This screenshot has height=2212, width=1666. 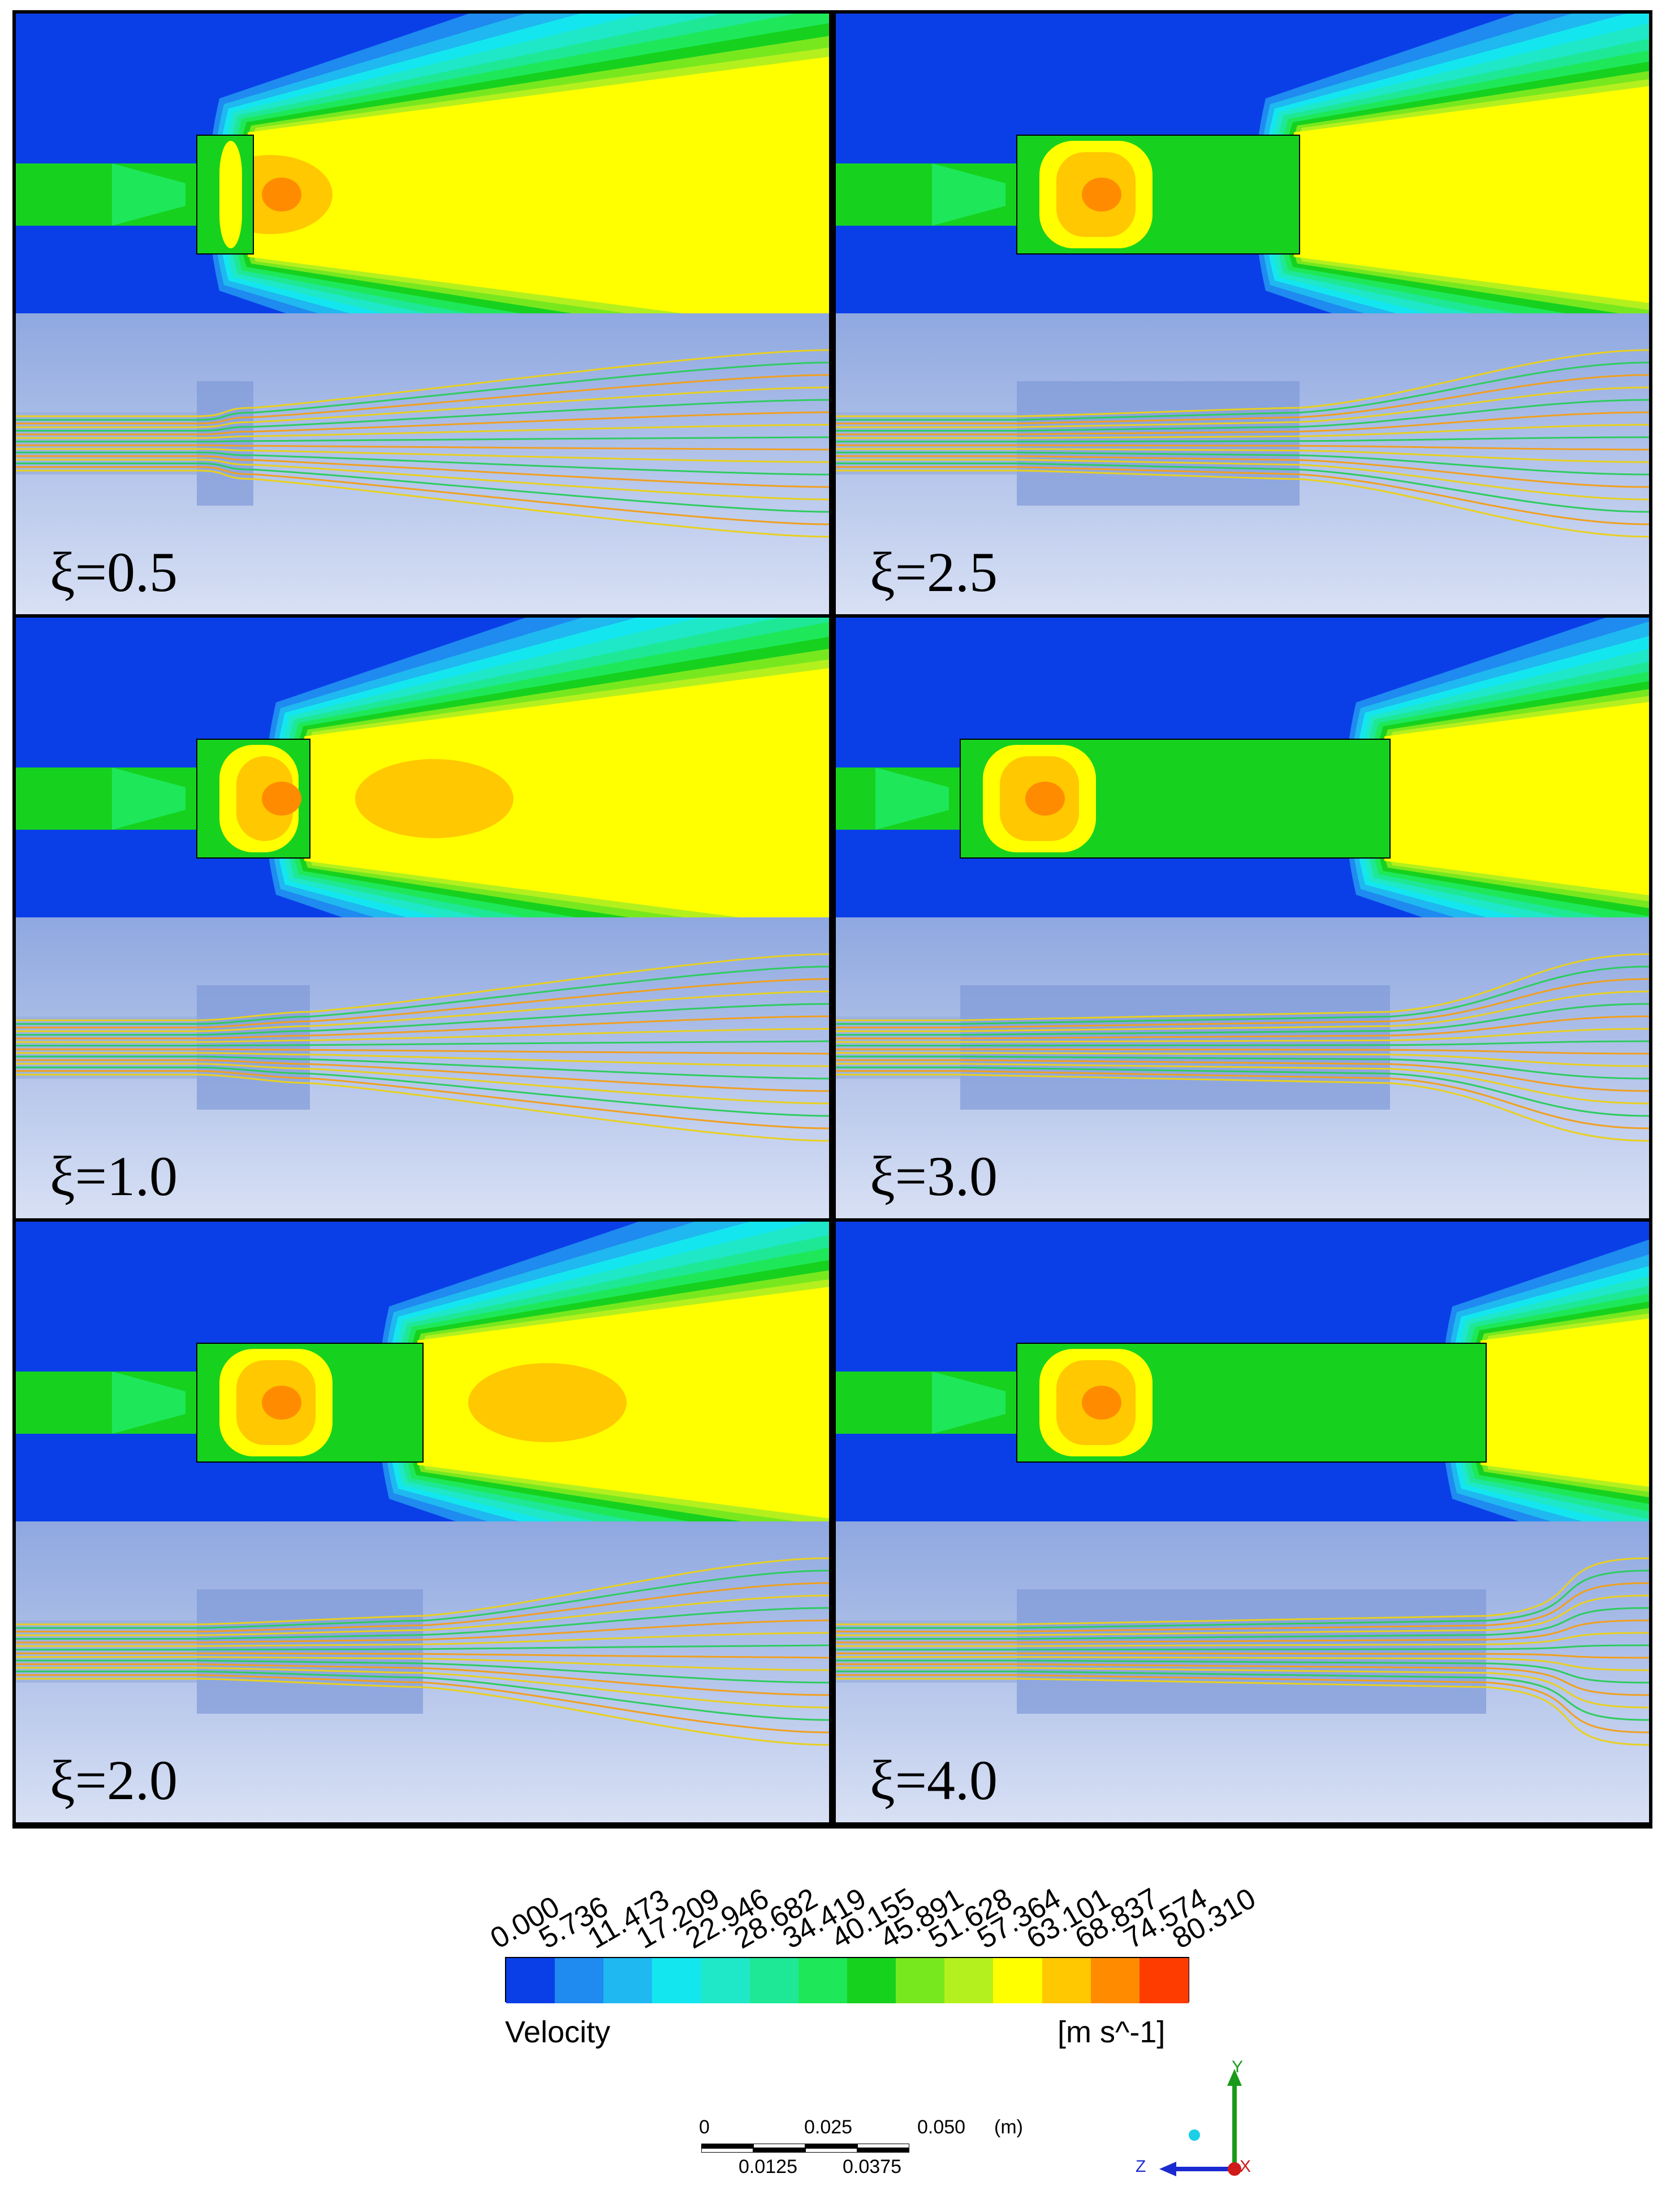 I want to click on xi-label: ξ=2.0, so click(x=114, y=1781).